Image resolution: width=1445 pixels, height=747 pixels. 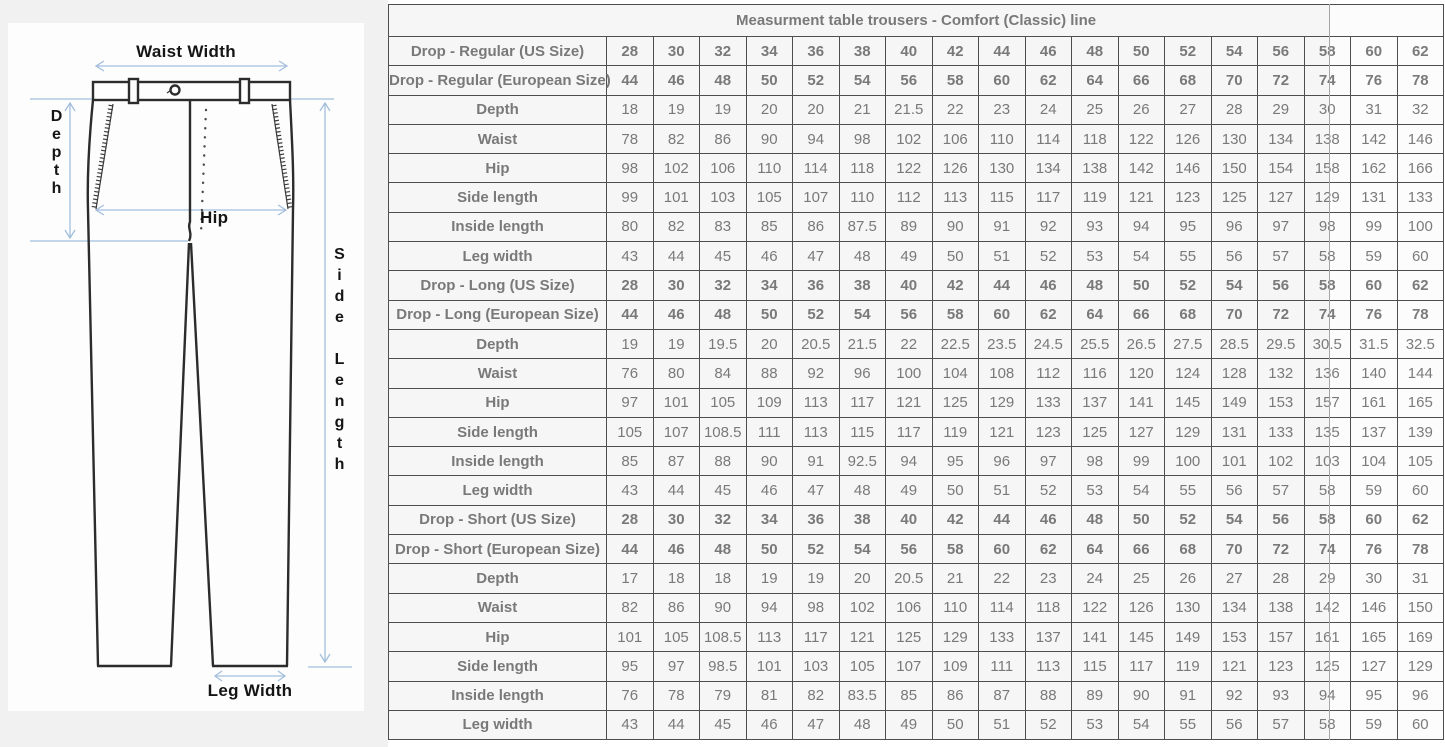 I want to click on row-label: Inside length, so click(x=497, y=227).